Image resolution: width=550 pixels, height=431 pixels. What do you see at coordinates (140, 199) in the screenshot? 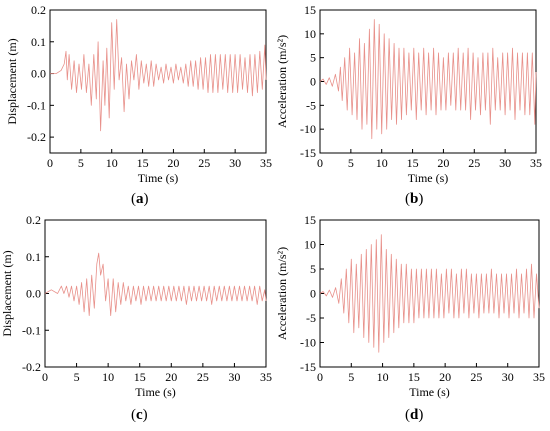
I see `caption-a: (a)` at bounding box center [140, 199].